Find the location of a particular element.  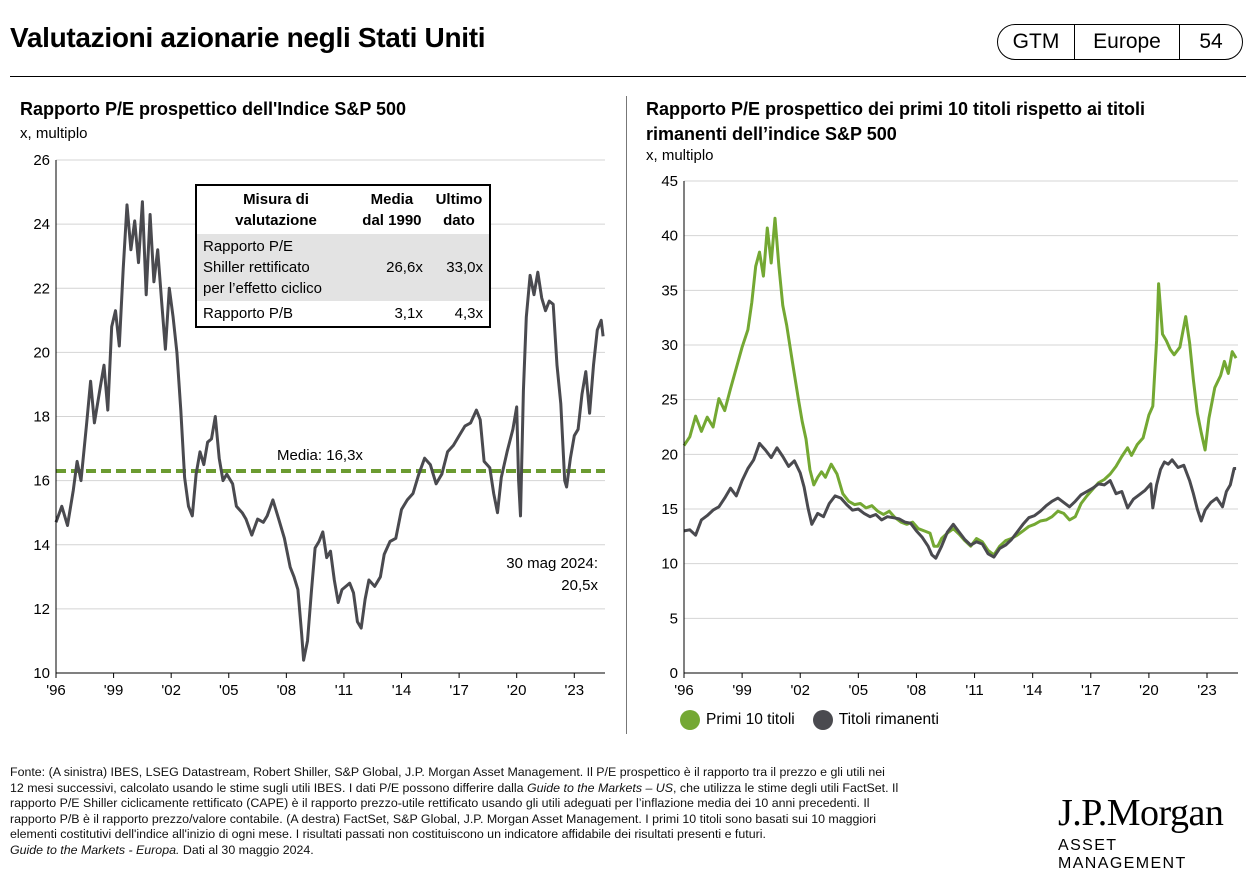

y-tick-label: 30 is located at coordinates (669, 345).